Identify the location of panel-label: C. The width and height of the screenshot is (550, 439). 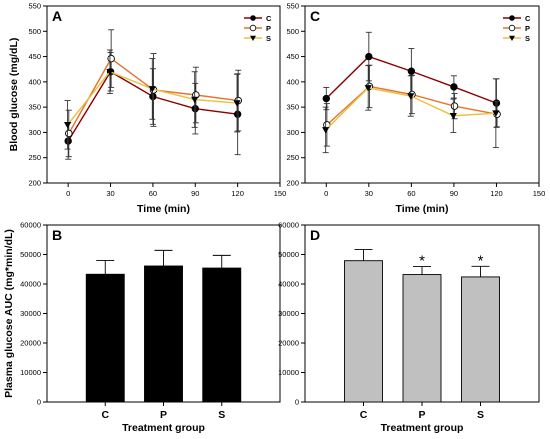
(315, 16).